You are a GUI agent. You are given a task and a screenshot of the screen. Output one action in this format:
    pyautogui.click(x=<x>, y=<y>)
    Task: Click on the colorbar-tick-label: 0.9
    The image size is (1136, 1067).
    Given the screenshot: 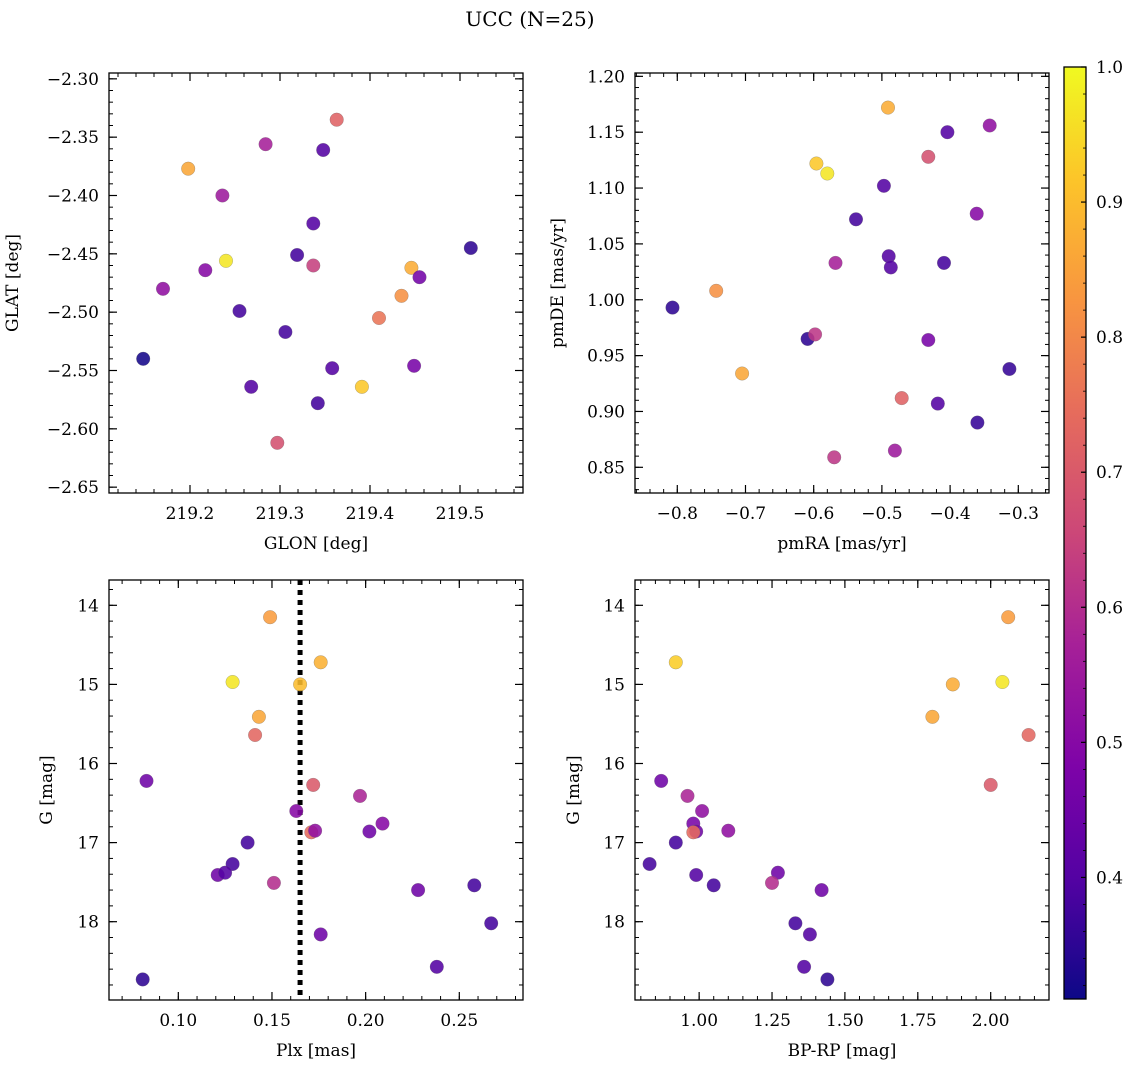 What is the action you would take?
    pyautogui.click(x=1109, y=203)
    